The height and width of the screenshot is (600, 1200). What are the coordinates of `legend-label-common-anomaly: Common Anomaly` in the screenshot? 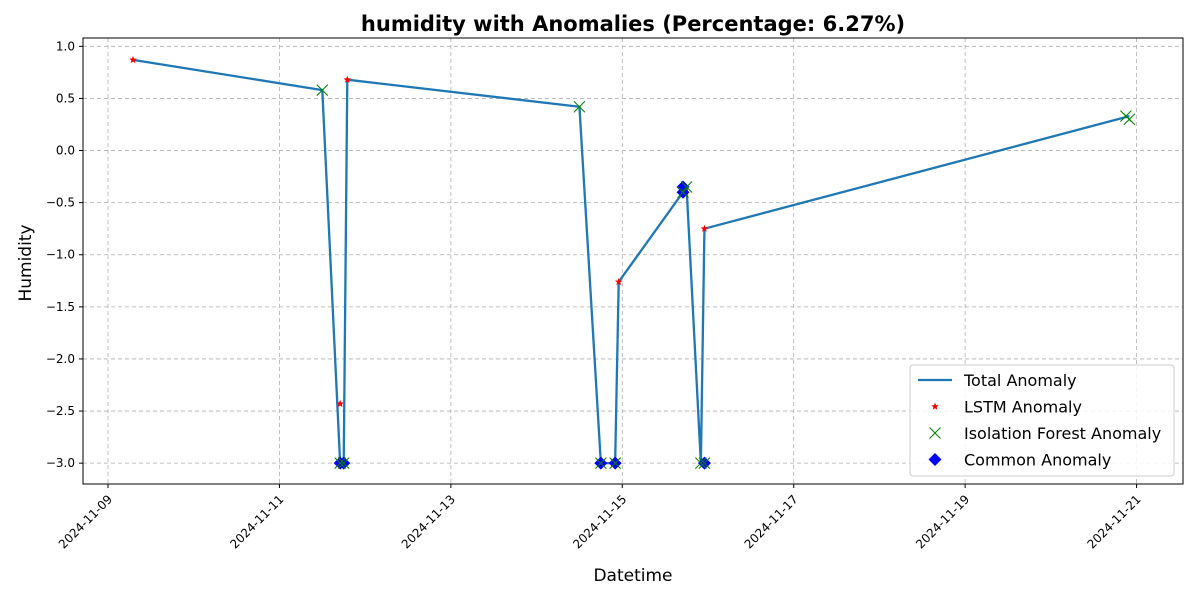 It's located at (1037, 460).